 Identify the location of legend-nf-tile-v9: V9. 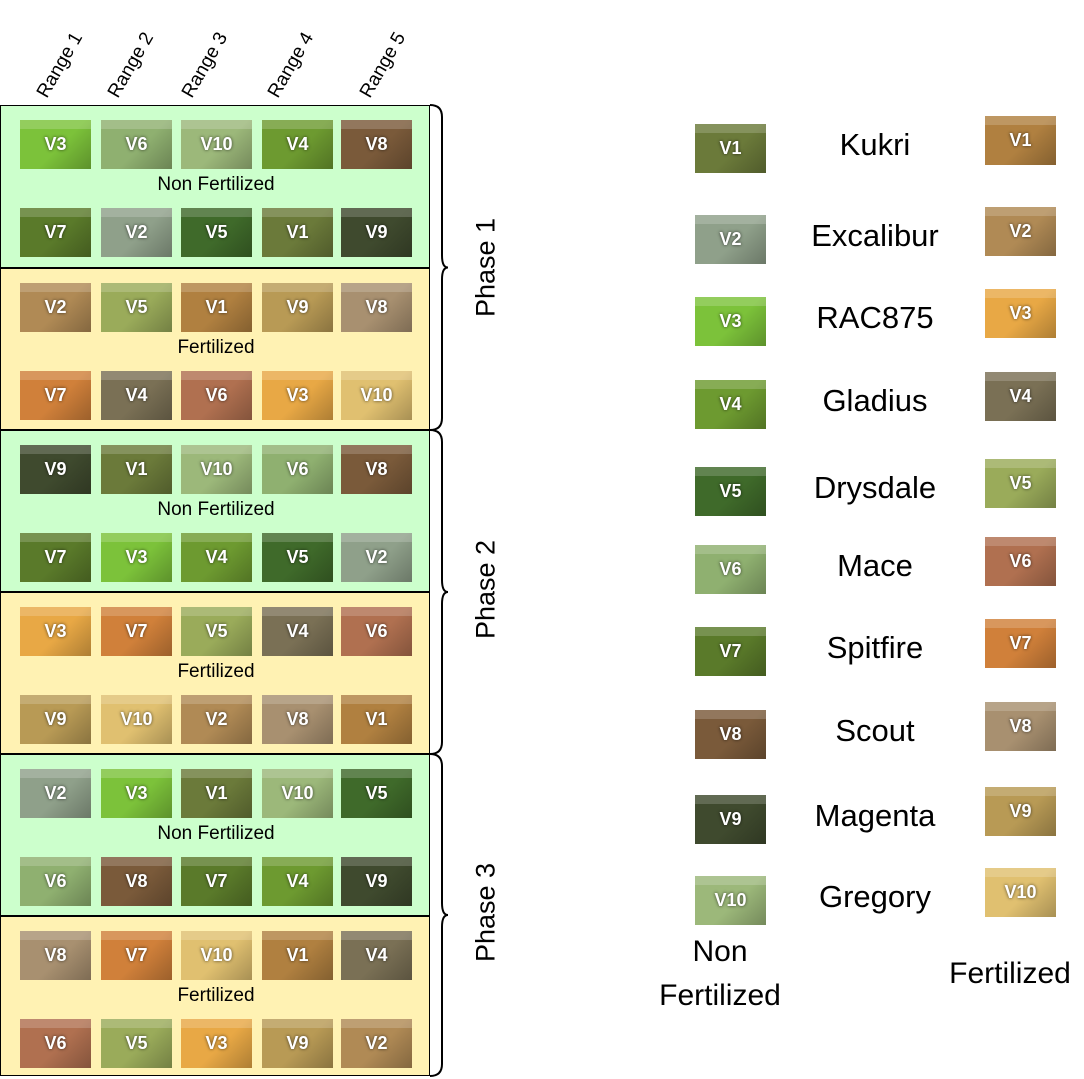
(730, 819).